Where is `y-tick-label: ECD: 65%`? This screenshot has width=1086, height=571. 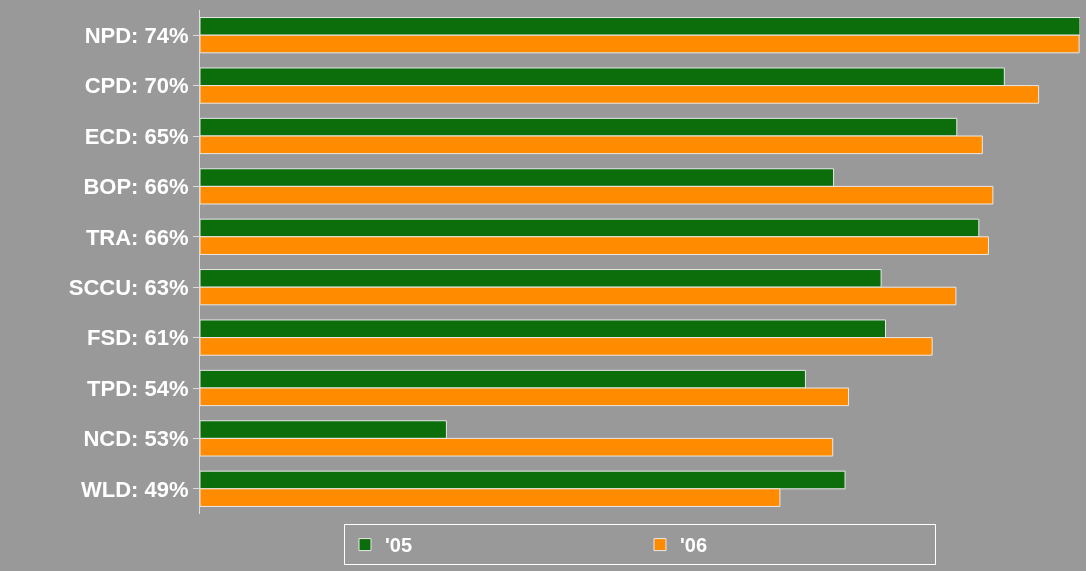 y-tick-label: ECD: 65% is located at coordinates (136, 136).